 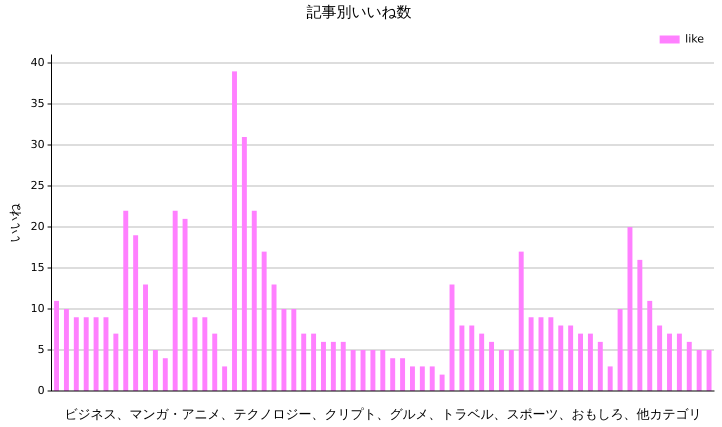 What do you see at coordinates (41, 390) in the screenshot?
I see `y-tick-label: 0` at bounding box center [41, 390].